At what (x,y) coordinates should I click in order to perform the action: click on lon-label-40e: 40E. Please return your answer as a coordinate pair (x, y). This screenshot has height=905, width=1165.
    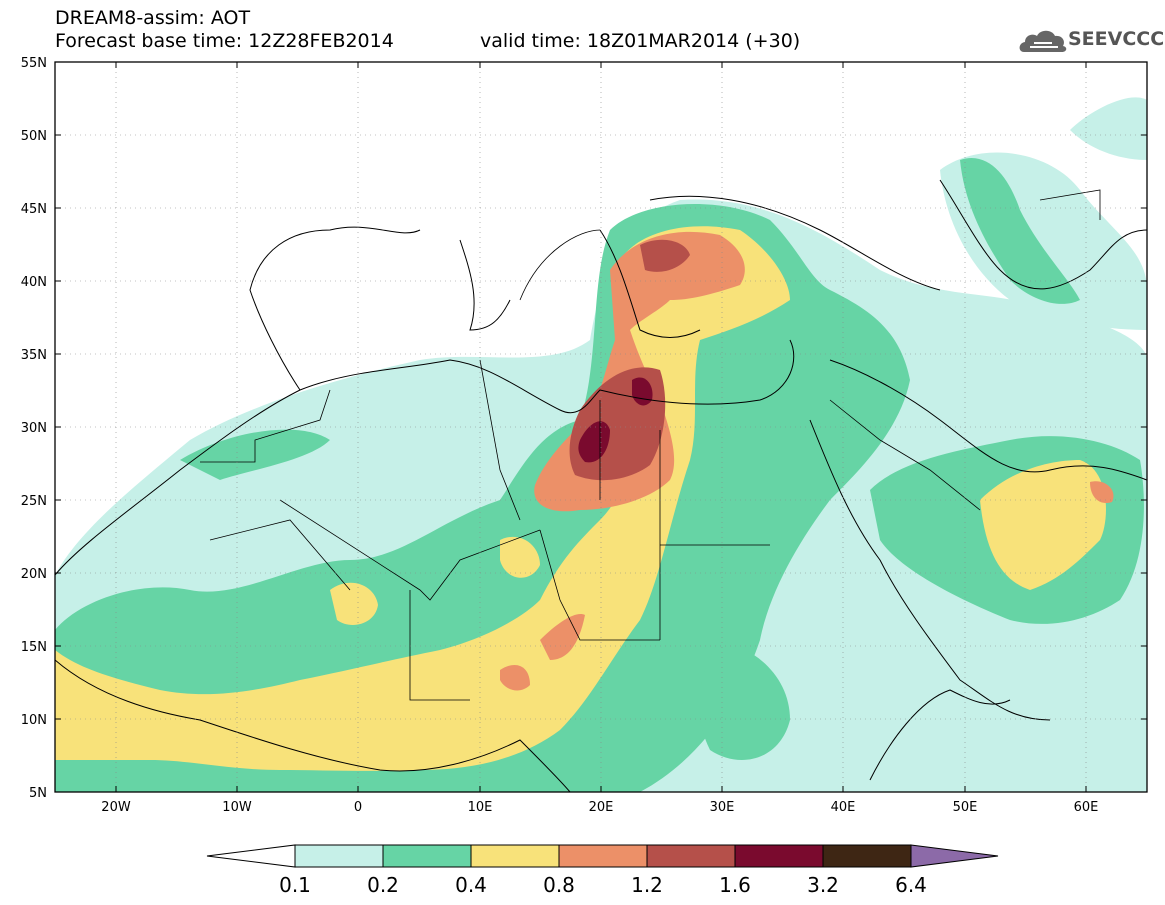
    Looking at the image, I should click on (843, 807).